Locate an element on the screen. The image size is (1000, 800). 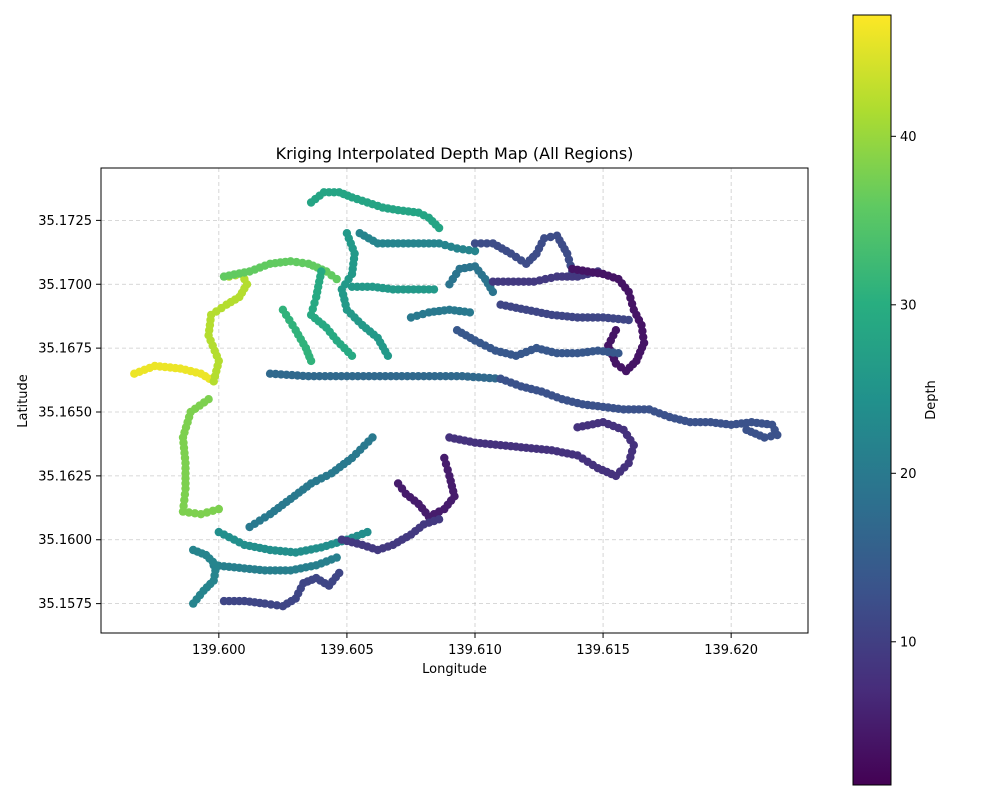
y-tick-label: 35.1600 is located at coordinates (65, 540).